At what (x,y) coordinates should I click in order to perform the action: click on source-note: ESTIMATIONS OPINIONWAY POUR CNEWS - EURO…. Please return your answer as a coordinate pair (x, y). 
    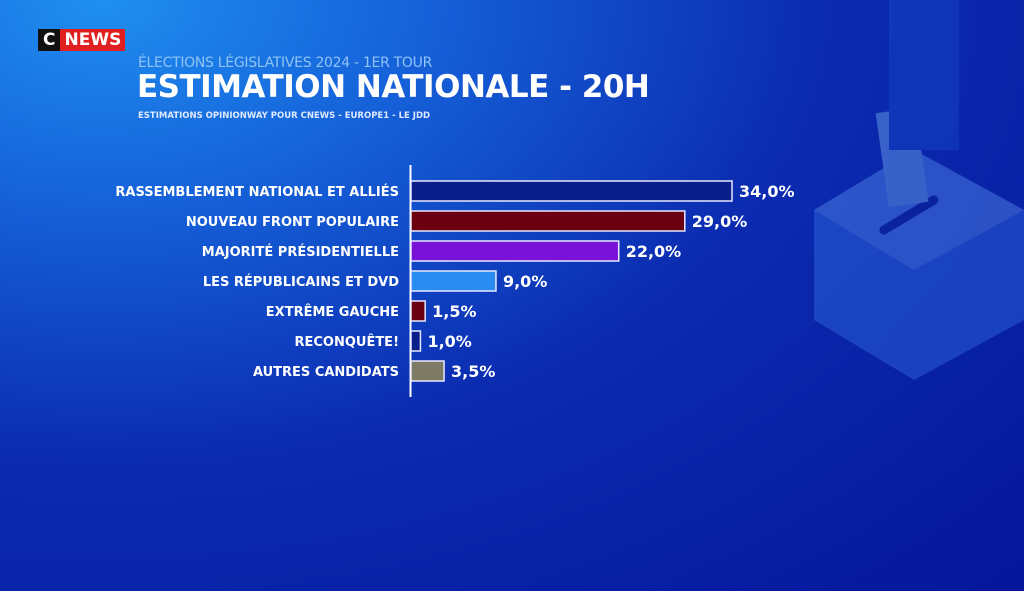
    Looking at the image, I should click on (284, 116).